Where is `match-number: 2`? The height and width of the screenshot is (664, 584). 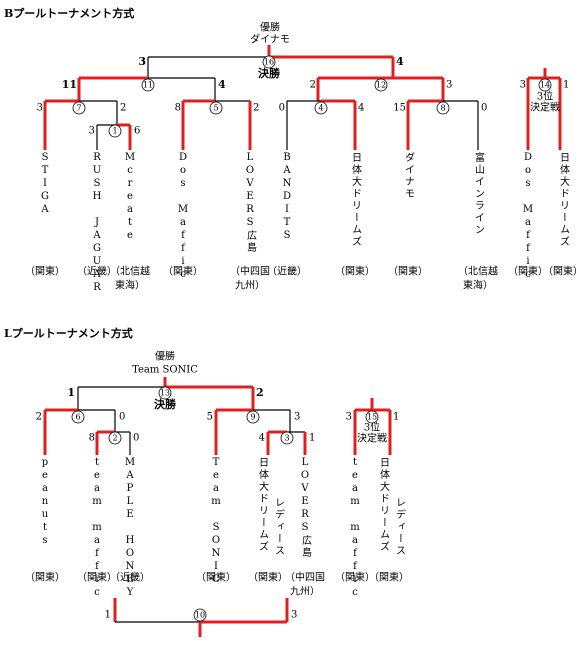 match-number: 2 is located at coordinates (114, 438).